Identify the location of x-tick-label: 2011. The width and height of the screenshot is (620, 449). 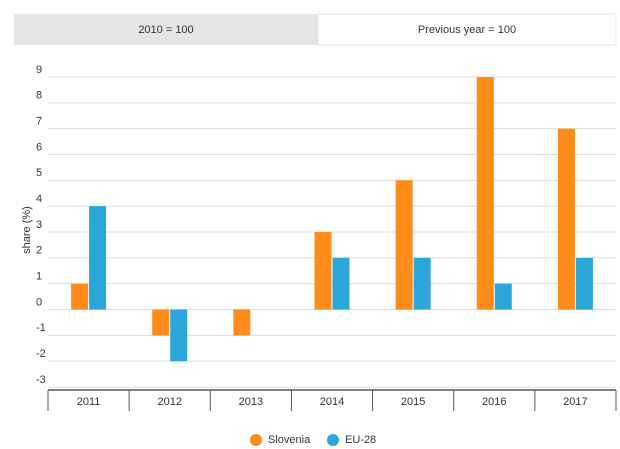
(89, 402).